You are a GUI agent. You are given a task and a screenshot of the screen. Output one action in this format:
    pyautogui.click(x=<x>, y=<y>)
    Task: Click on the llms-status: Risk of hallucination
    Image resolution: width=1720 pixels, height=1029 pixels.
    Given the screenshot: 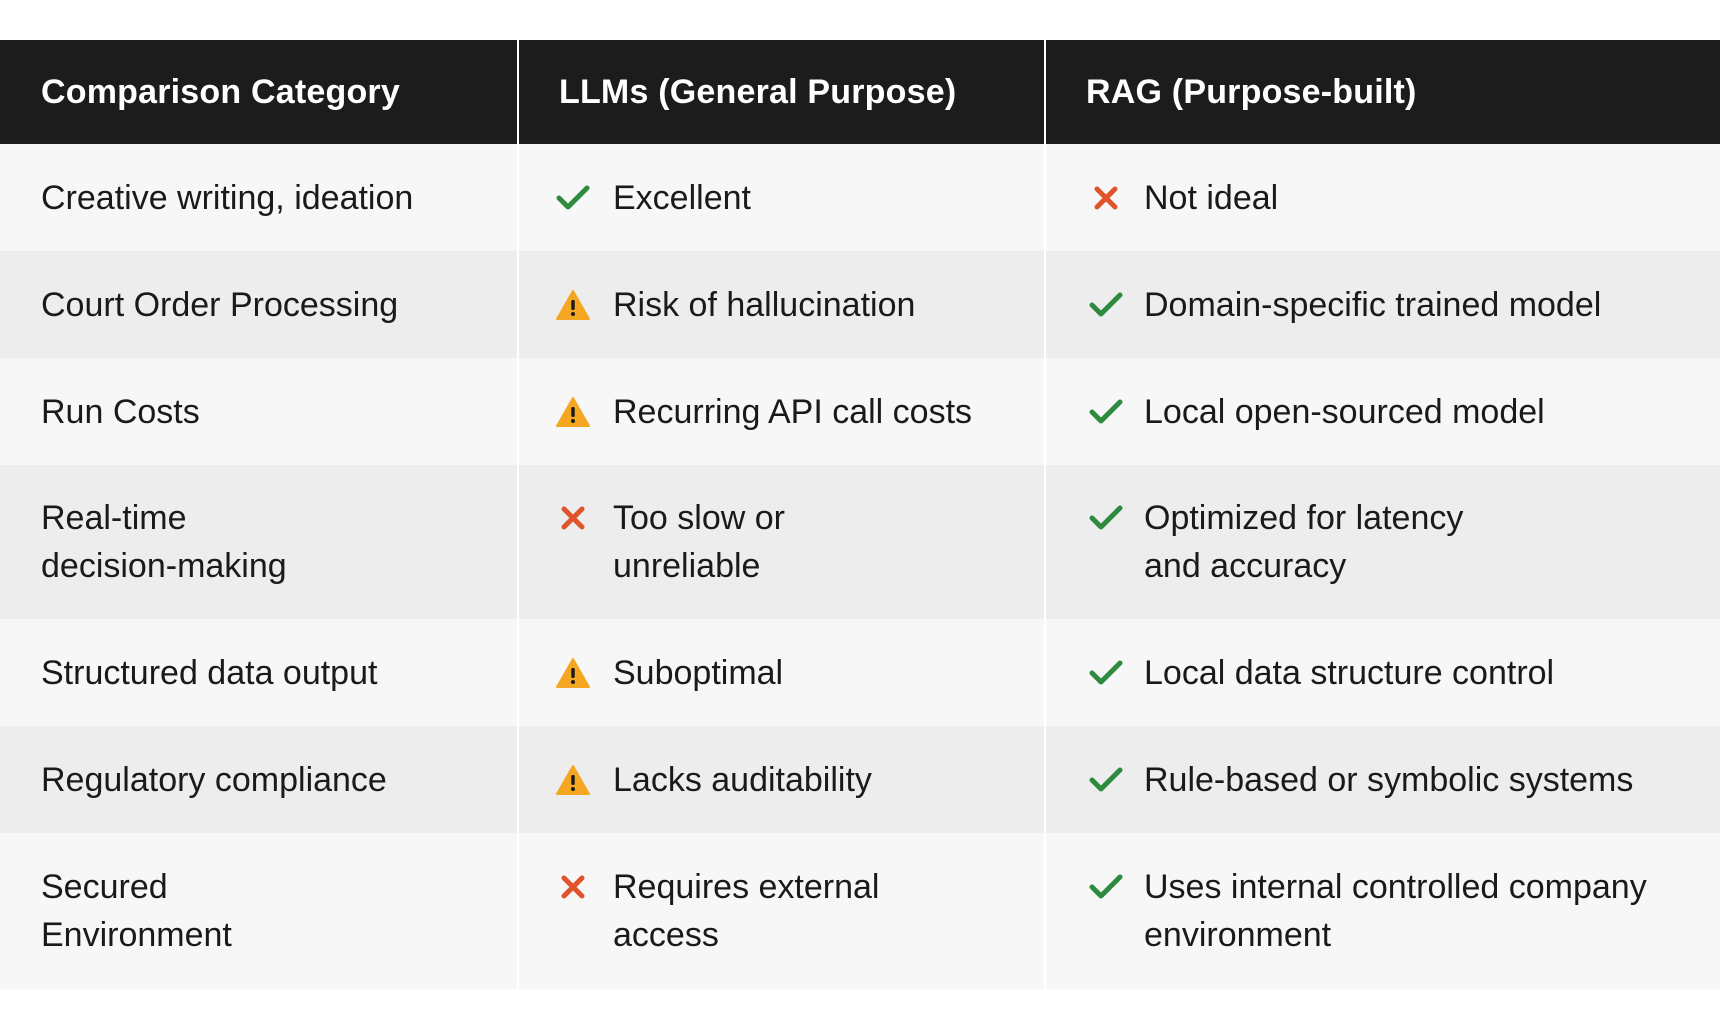 What is the action you would take?
    pyautogui.click(x=762, y=305)
    